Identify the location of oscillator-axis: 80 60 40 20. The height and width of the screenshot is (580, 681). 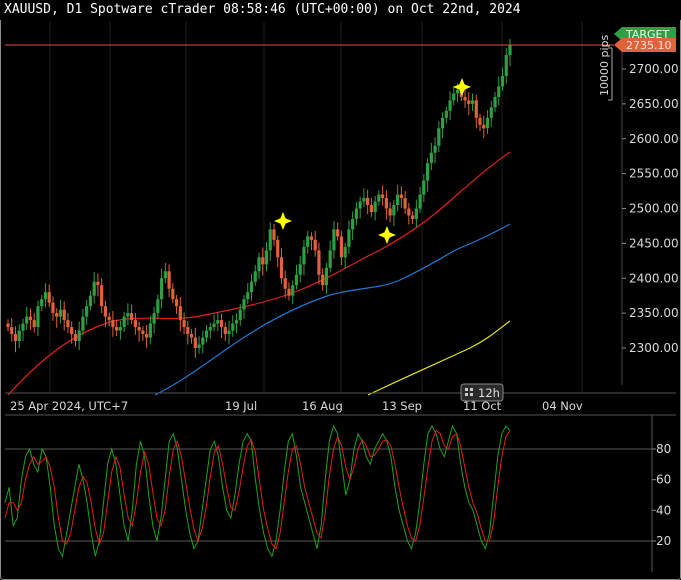
(661, 495).